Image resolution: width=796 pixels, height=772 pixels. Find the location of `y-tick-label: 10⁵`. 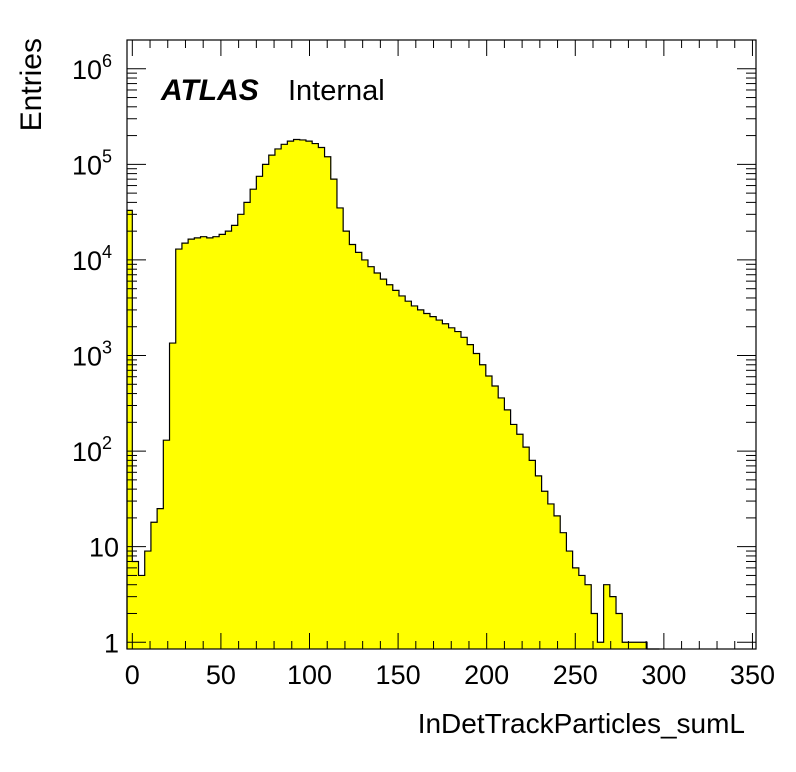

y-tick-label: 10⁵ is located at coordinates (92, 163).